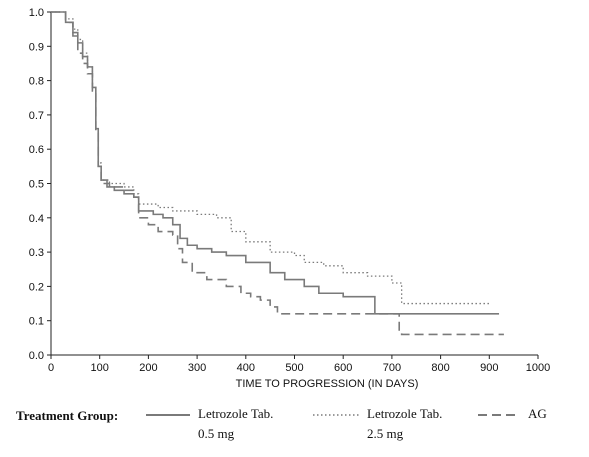 This screenshot has height=457, width=589. I want to click on x-tick-label: 500, so click(294, 368).